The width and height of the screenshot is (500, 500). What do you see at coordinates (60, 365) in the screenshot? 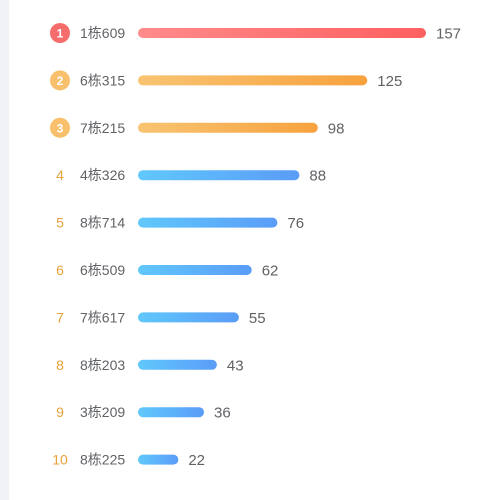
I see `rank-number: 8` at bounding box center [60, 365].